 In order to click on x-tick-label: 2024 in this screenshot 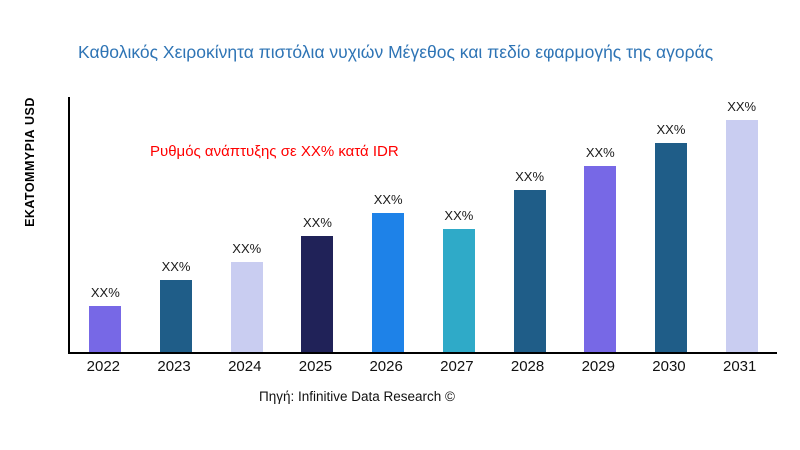, I will do `click(245, 366)`.